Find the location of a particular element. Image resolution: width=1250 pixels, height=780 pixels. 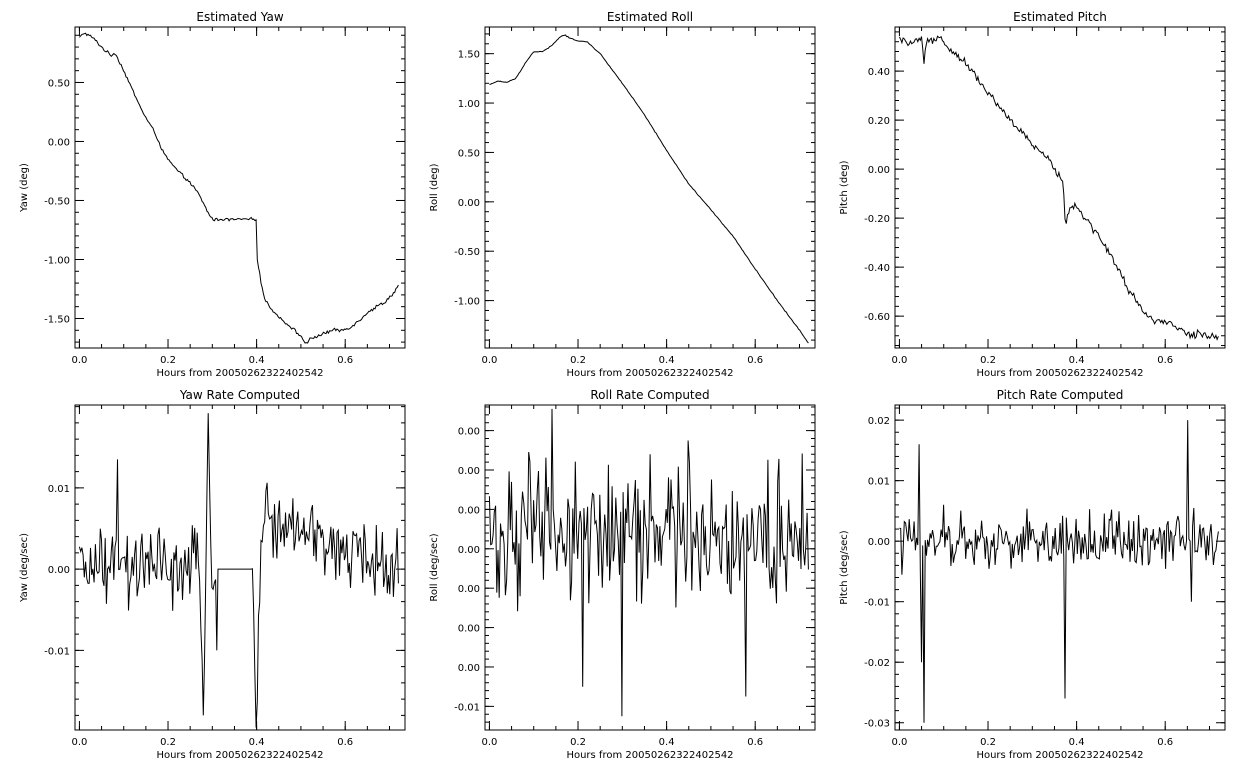

y-tick-label: 1.50 is located at coordinates (469, 55).